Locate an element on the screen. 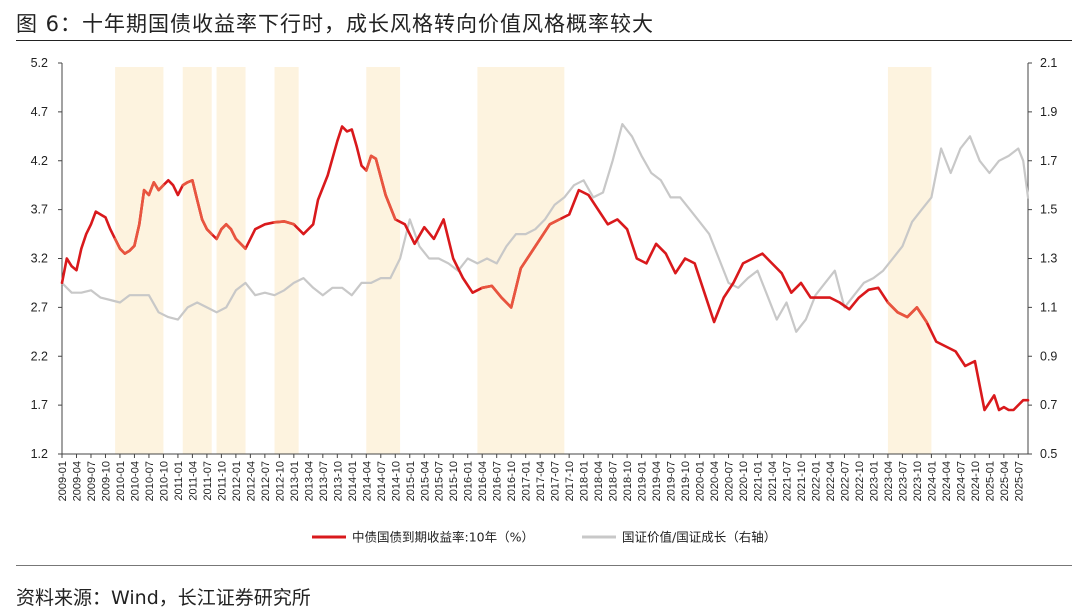  left-tick-label: 2.2 is located at coordinates (39, 356).